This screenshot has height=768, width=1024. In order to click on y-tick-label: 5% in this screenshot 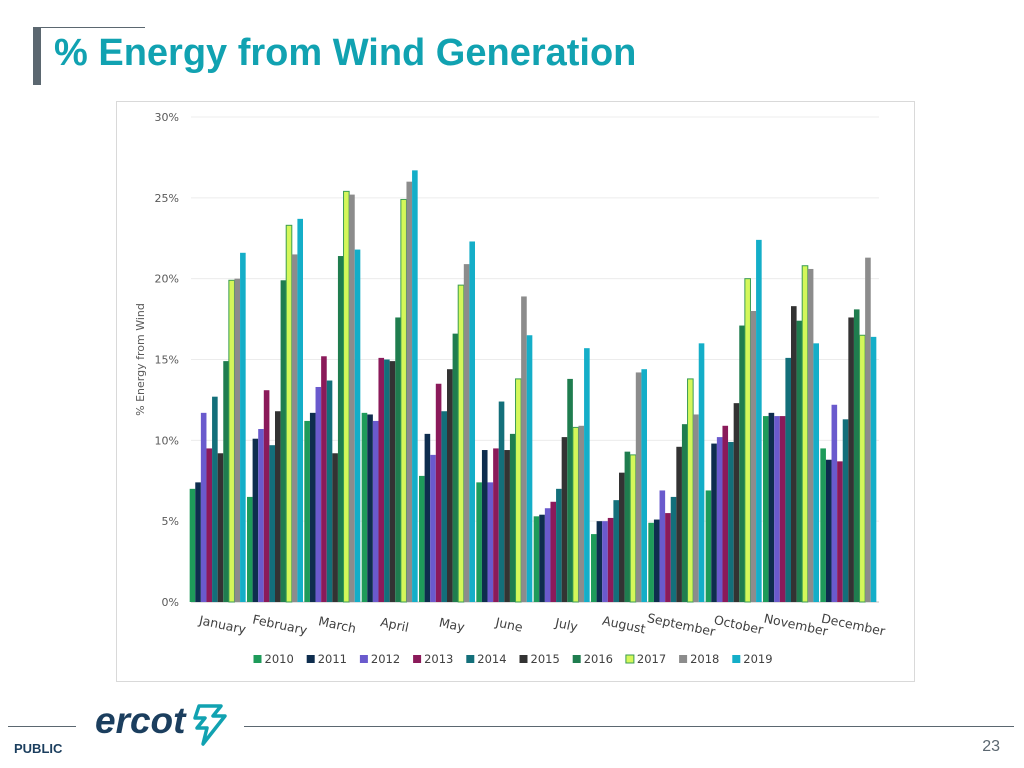, I will do `click(170, 521)`.